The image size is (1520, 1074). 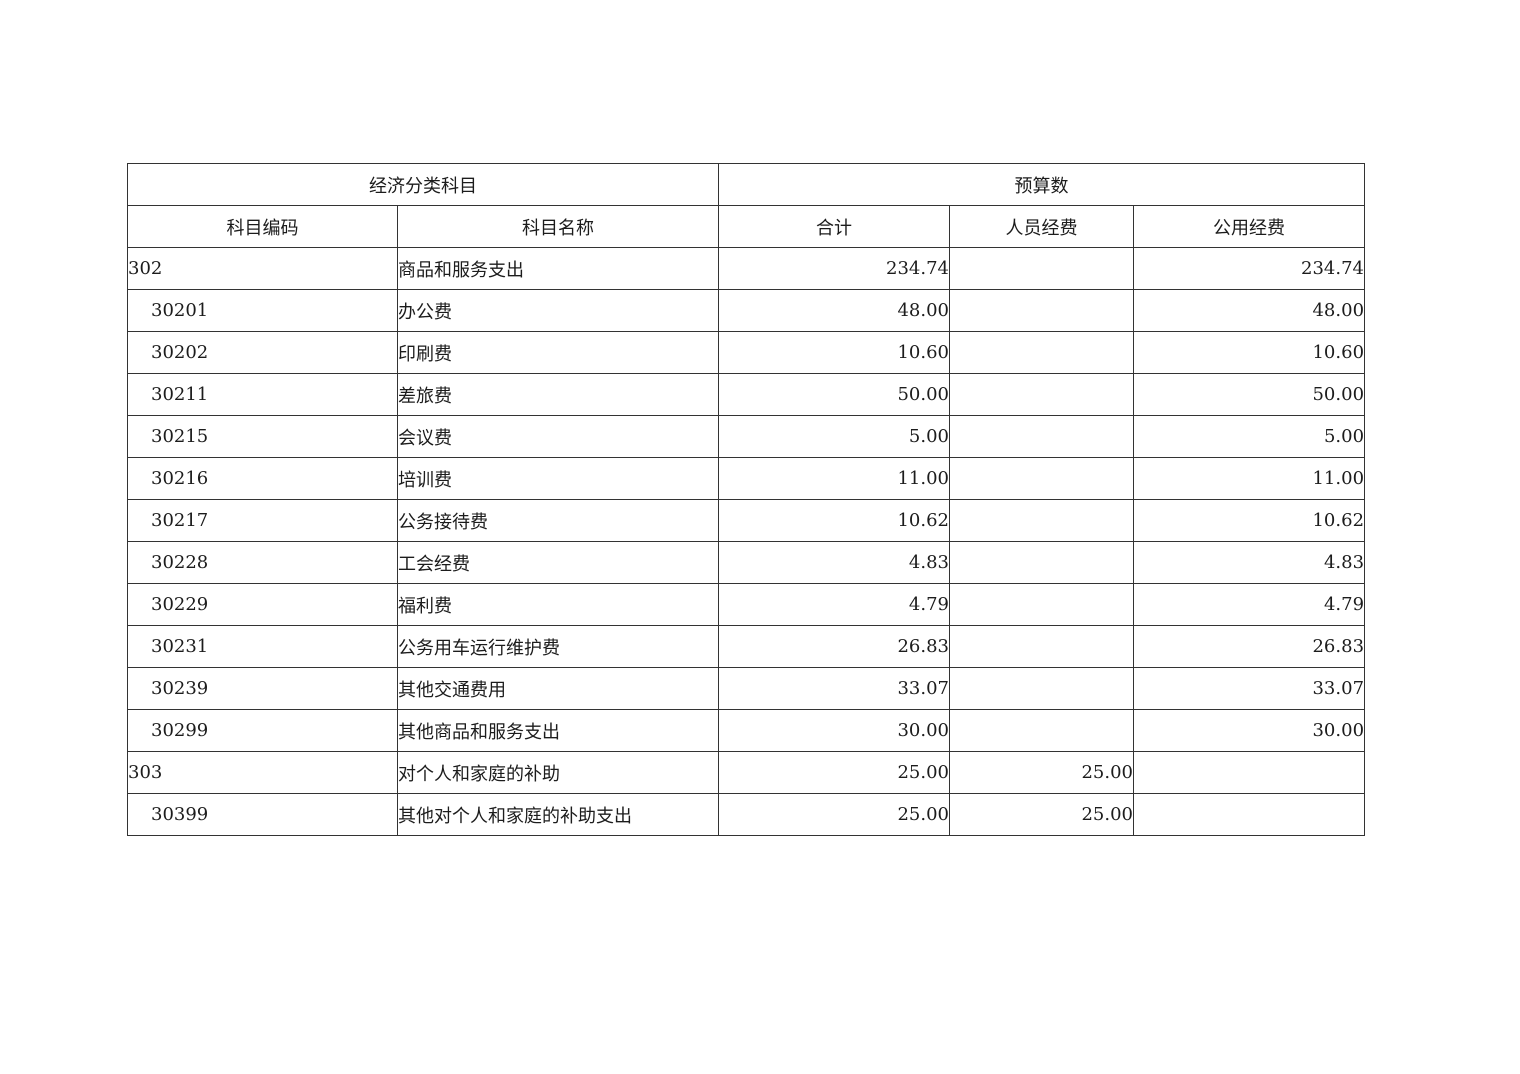 I want to click on cell-total: 10.60, so click(x=834, y=352).